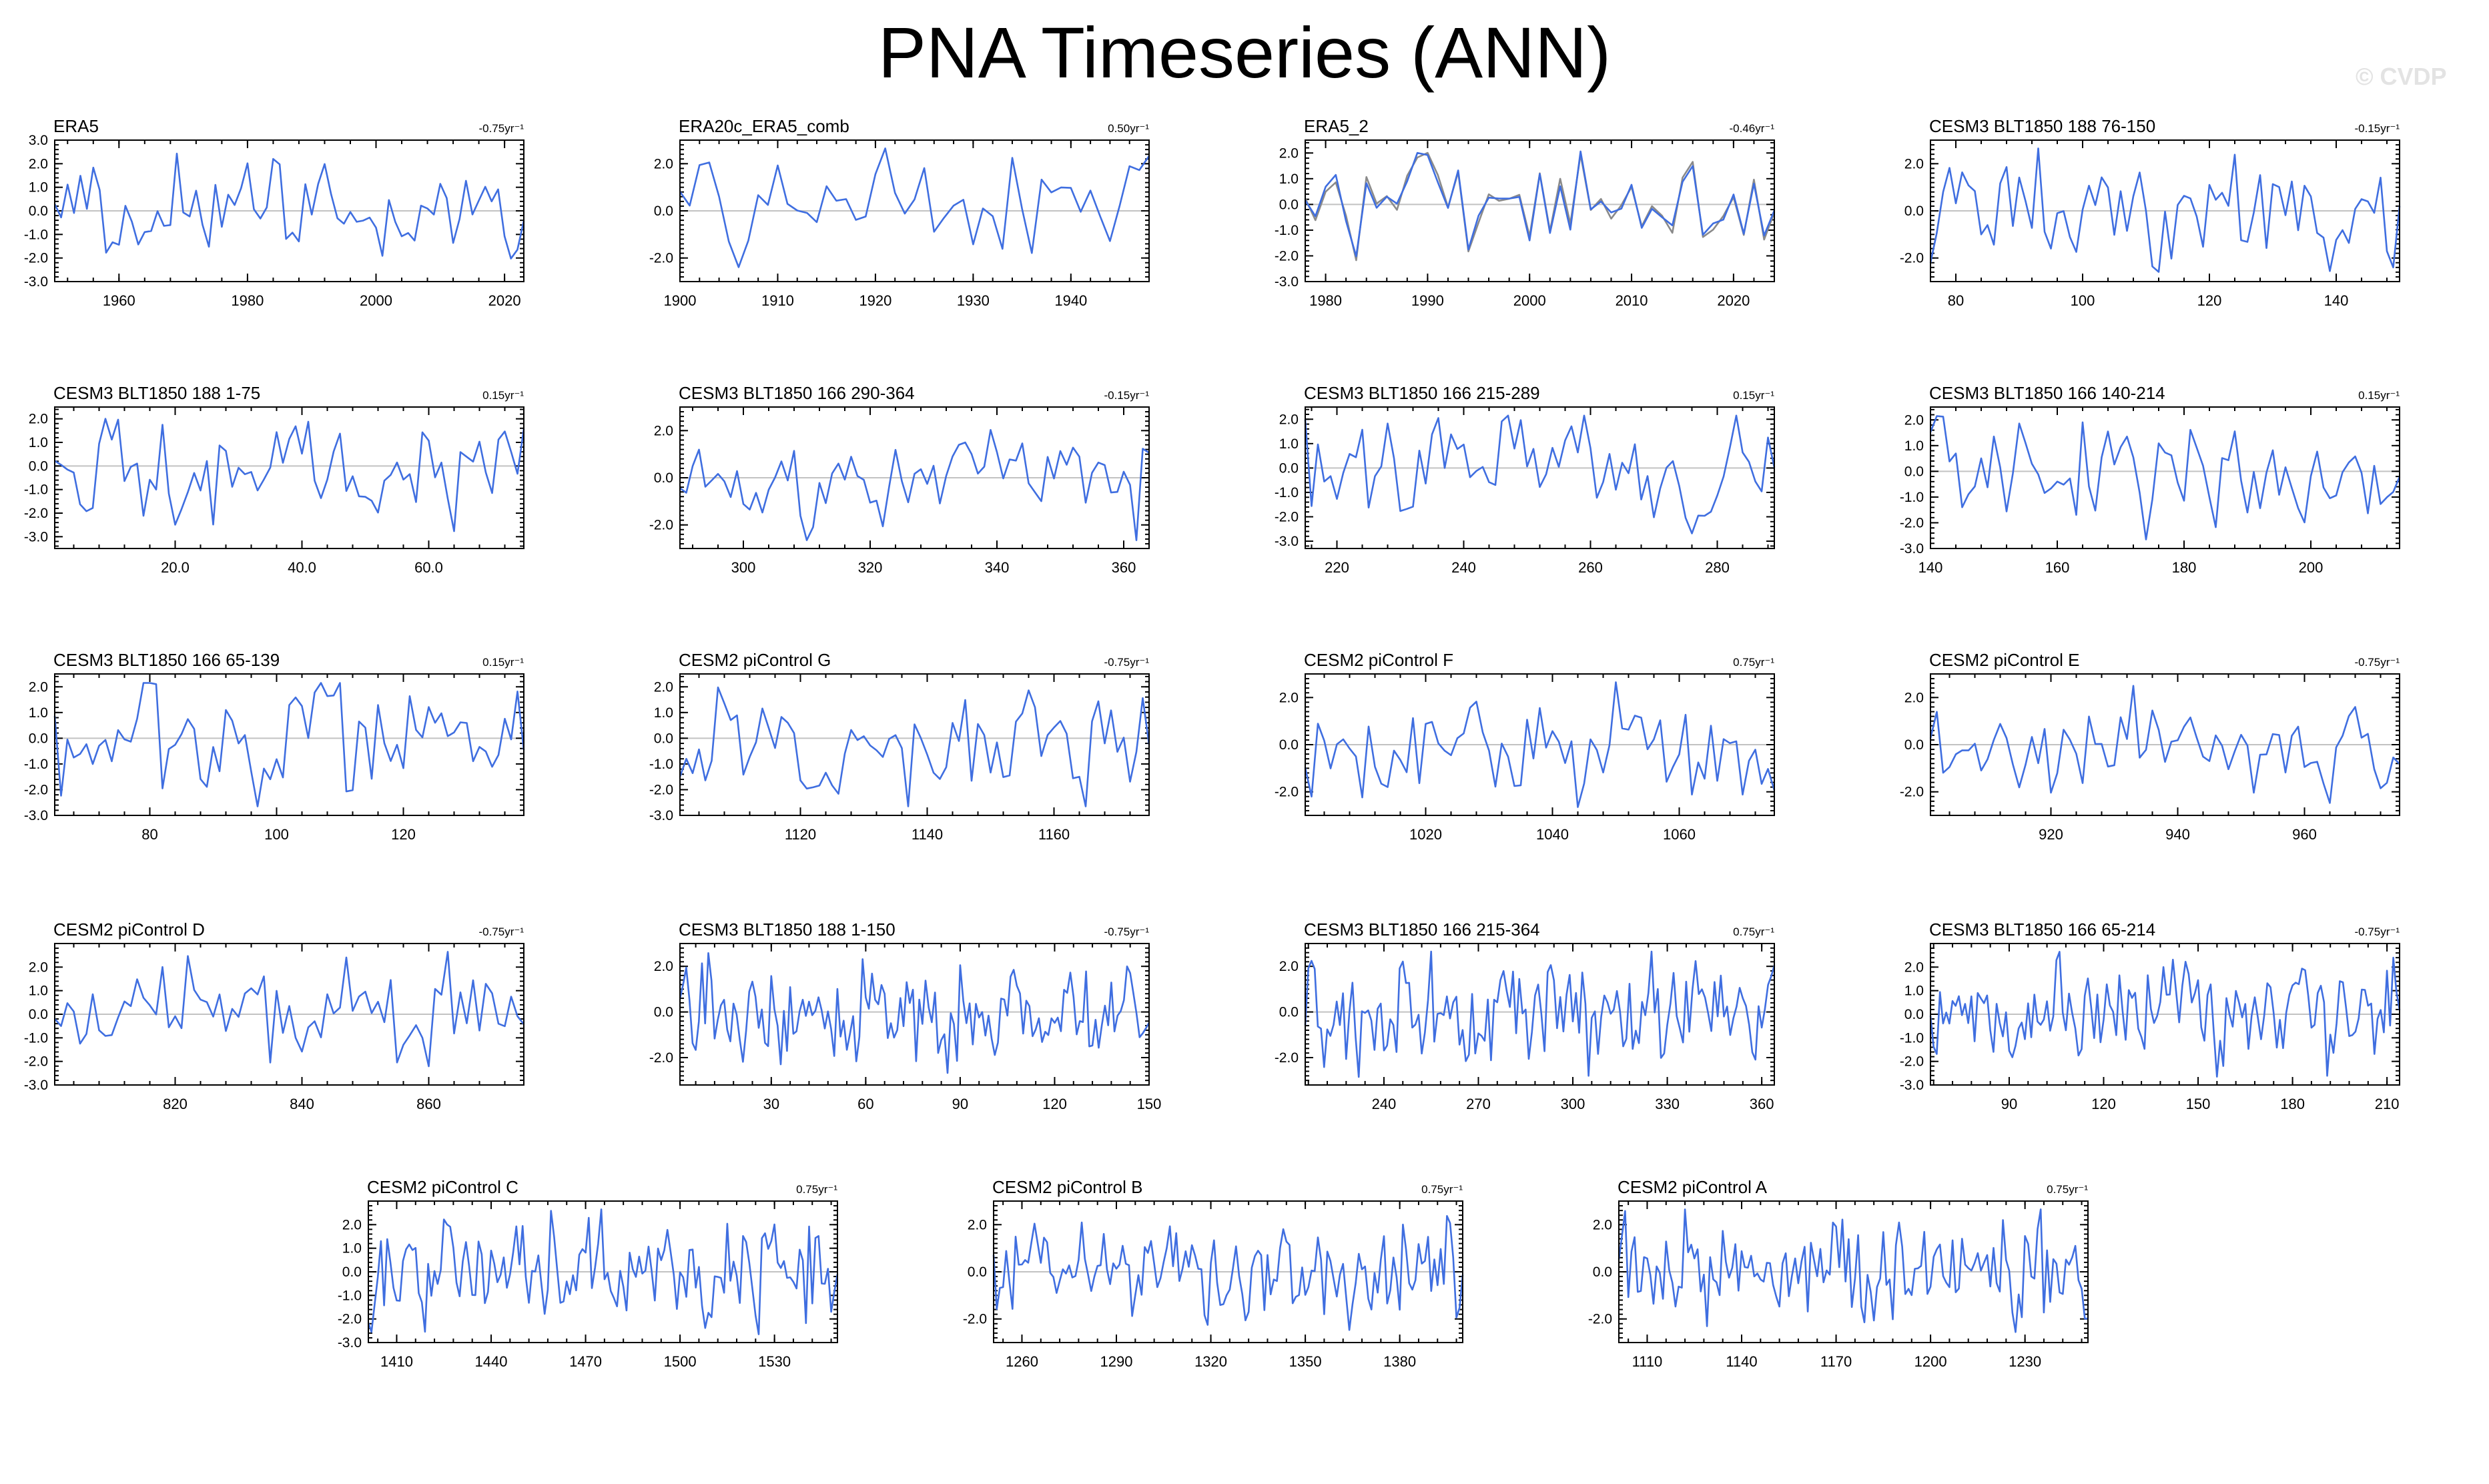  Describe the element at coordinates (2004, 660) in the screenshot. I see `panel-title: CESM2 piControl E` at that location.